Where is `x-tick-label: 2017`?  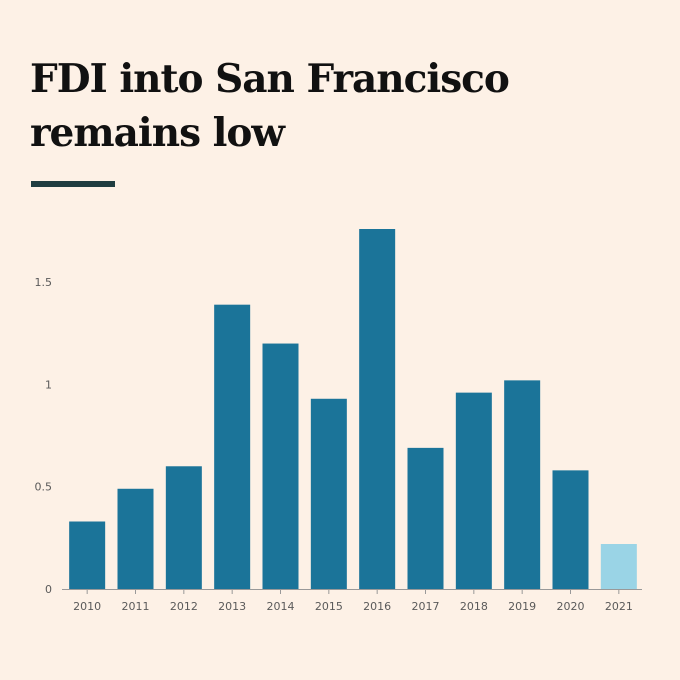
x-tick-label: 2017 is located at coordinates (426, 606).